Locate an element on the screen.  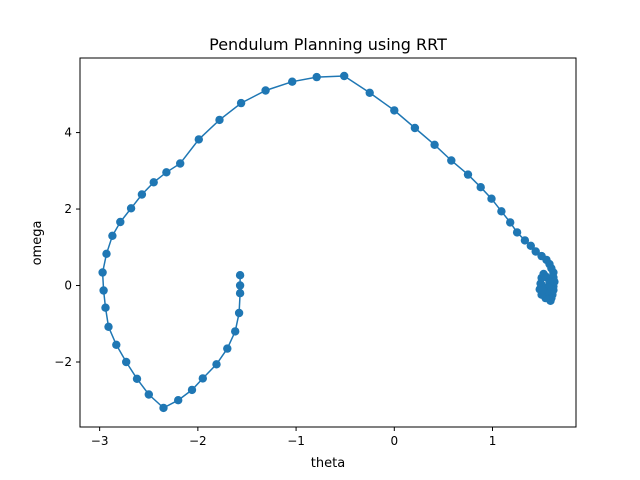
x-tick-label: −1 is located at coordinates (296, 441).